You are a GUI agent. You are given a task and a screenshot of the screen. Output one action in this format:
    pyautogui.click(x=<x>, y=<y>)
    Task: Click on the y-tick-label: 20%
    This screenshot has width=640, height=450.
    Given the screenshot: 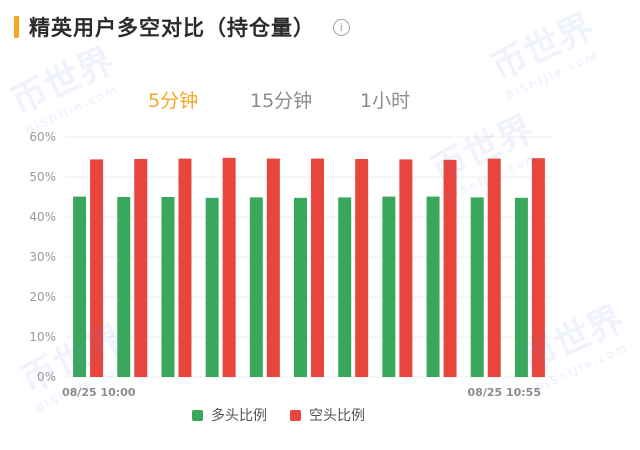 What is the action you would take?
    pyautogui.click(x=42, y=297)
    